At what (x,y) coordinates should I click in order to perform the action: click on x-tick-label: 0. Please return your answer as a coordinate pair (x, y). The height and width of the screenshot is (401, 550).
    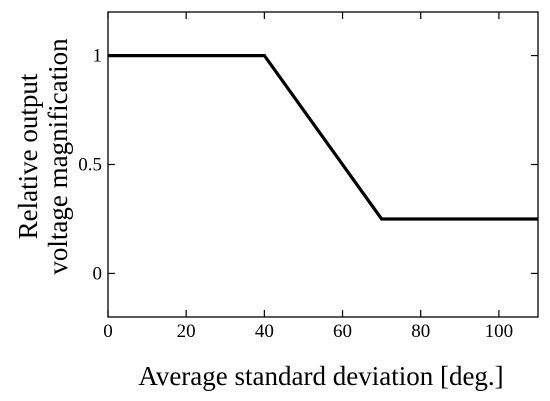
    Looking at the image, I should click on (108, 331).